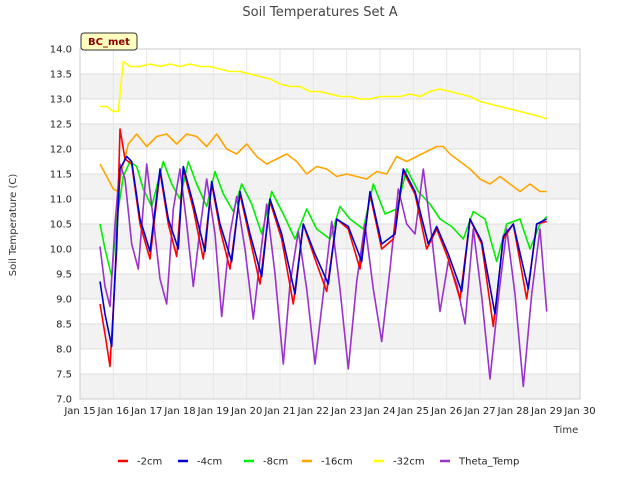 The image size is (640, 480). What do you see at coordinates (13, 225) in the screenshot?
I see `y-axis-label: Soil Temperature (C)` at bounding box center [13, 225].